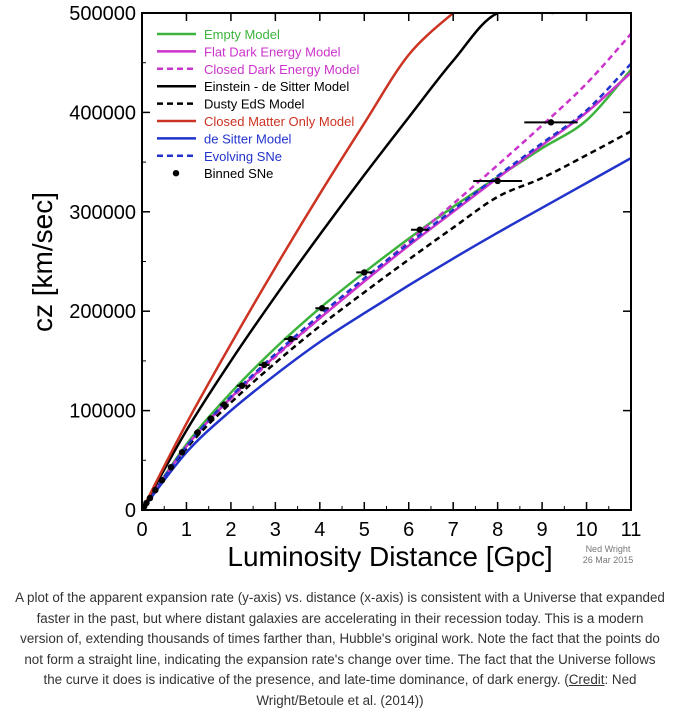 This screenshot has height=711, width=680. I want to click on legend-swatch-binned-sne, so click(176, 173).